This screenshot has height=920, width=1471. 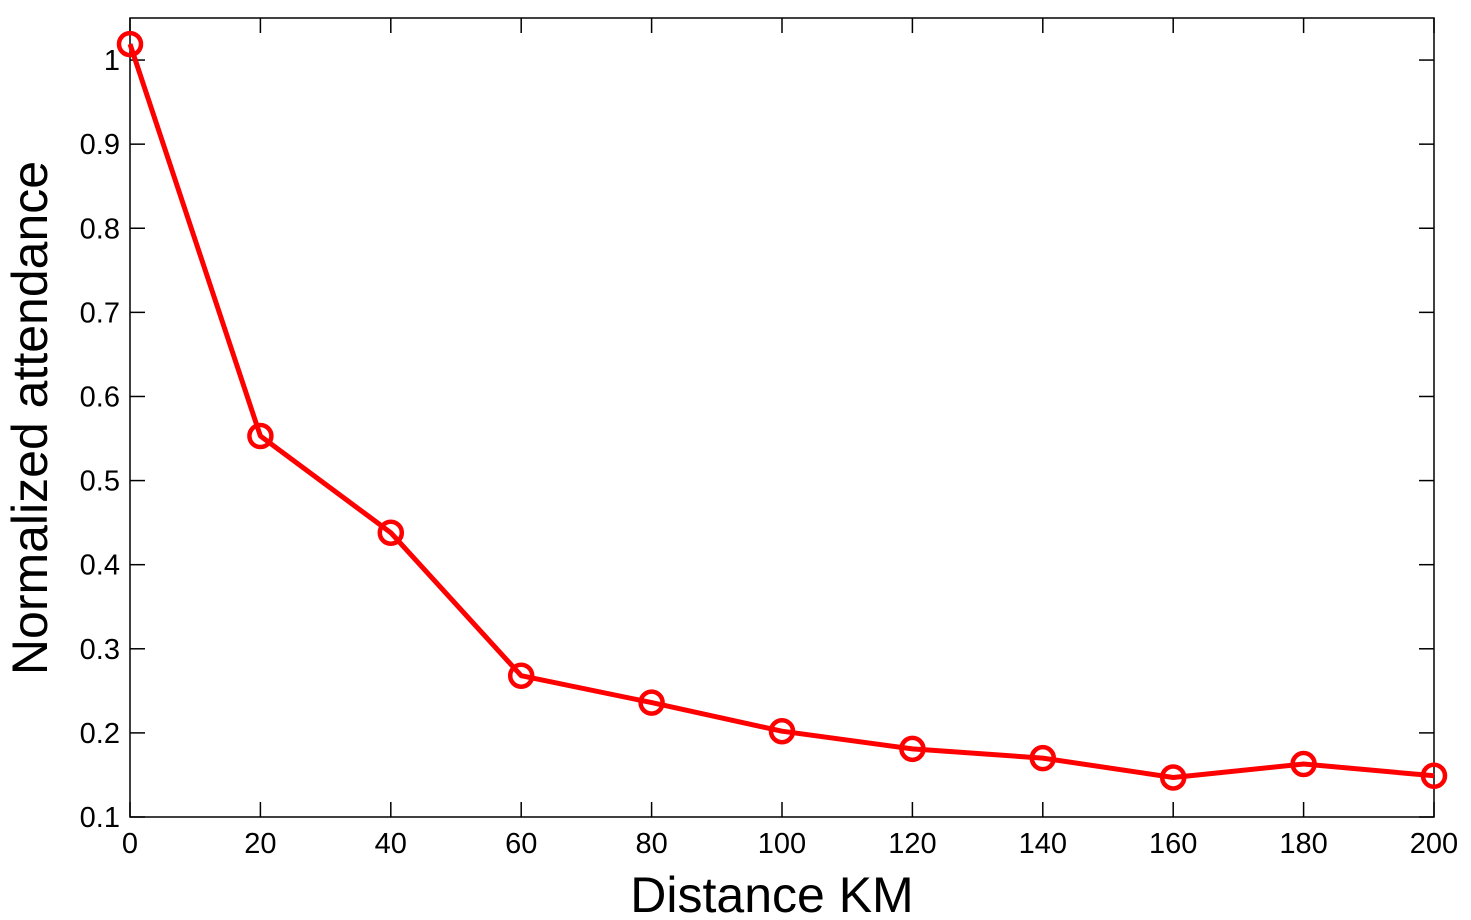 I want to click on y-tick-label: 1, so click(x=112, y=61).